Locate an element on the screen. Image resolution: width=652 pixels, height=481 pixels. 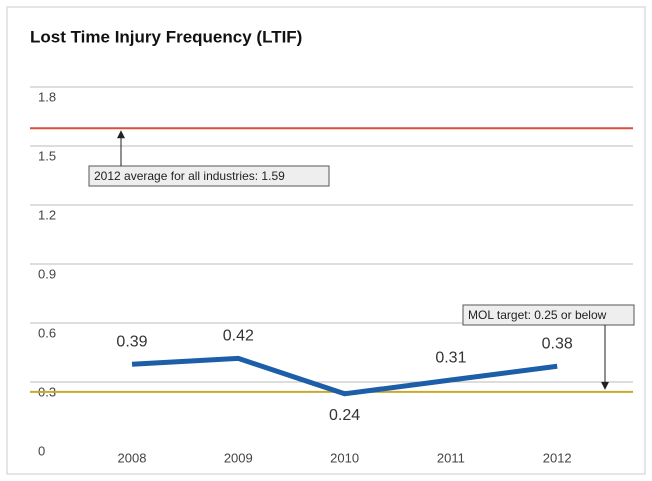
y-tick-label: 0 is located at coordinates (41, 450).